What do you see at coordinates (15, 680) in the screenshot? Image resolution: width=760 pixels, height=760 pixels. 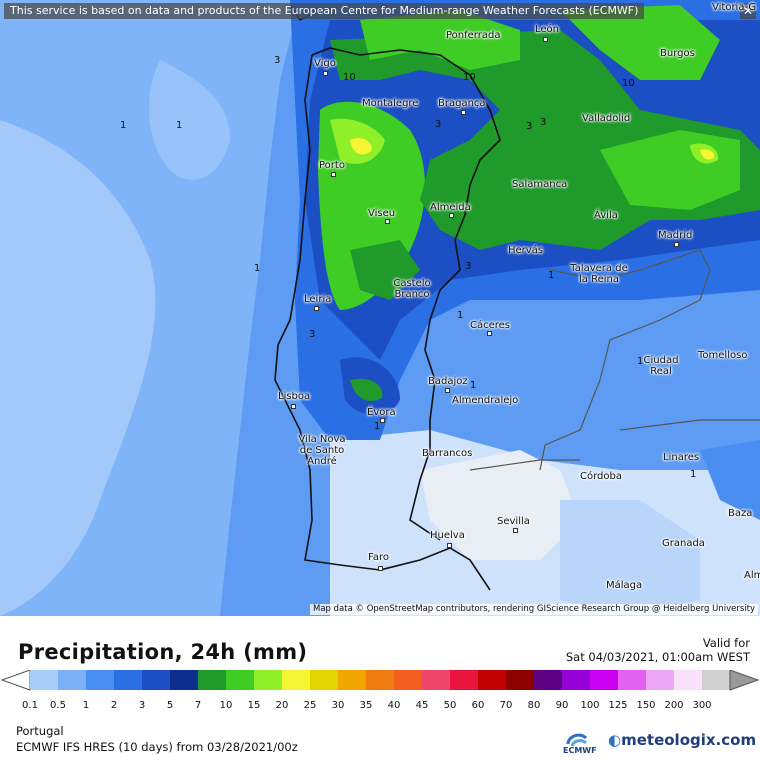 I see `scale-min-arrow` at bounding box center [15, 680].